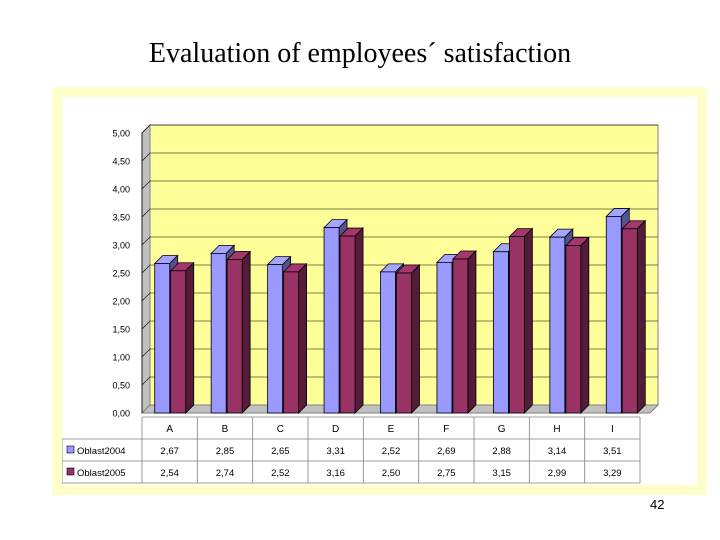 Image resolution: width=720 pixels, height=540 pixels. What do you see at coordinates (612, 429) in the screenshot?
I see `x-tick-label: I` at bounding box center [612, 429].